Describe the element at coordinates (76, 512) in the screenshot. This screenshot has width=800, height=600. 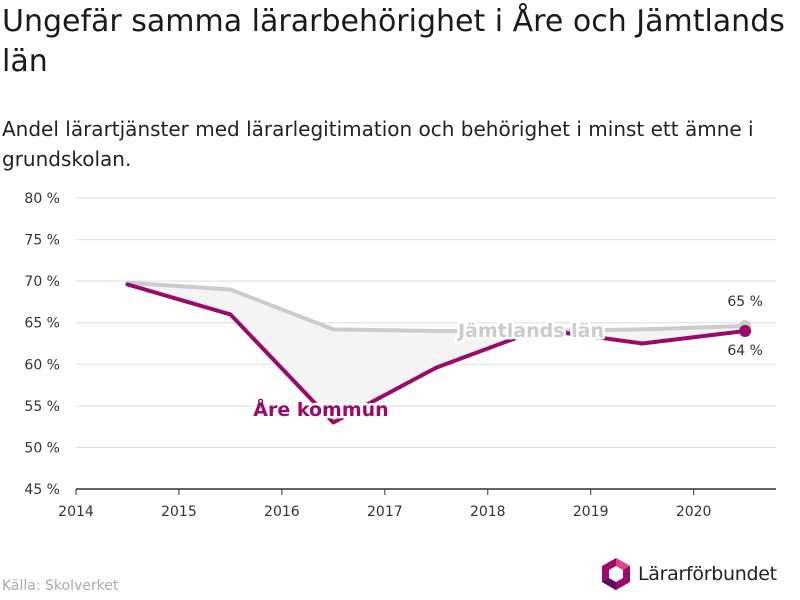
I see `x-tick-label: 2014` at that location.